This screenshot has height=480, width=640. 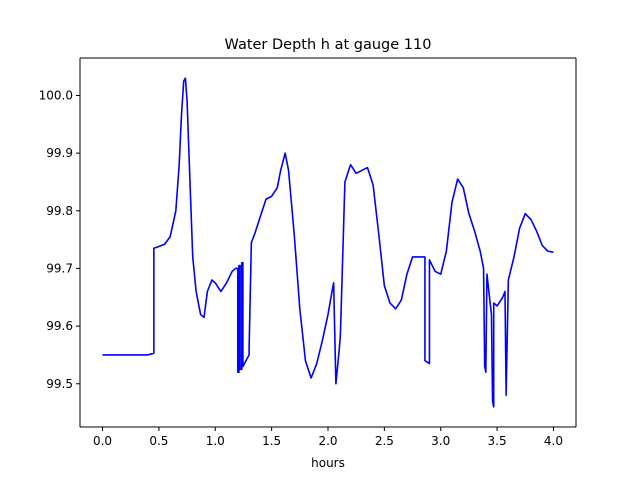 What do you see at coordinates (59, 384) in the screenshot?
I see `y-tick-label: 99.5` at bounding box center [59, 384].